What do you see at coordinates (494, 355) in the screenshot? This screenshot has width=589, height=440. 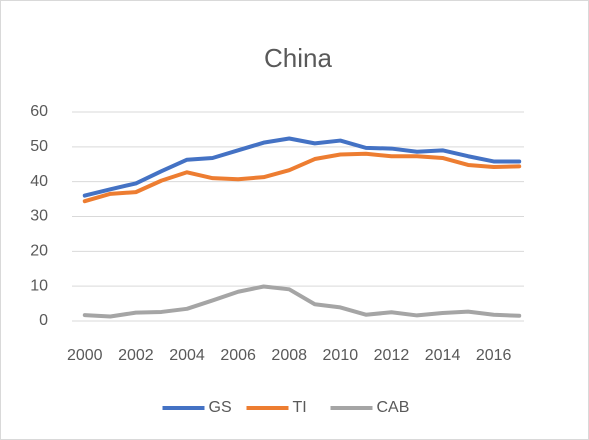 I see `x-tick-label: 2016` at bounding box center [494, 355].